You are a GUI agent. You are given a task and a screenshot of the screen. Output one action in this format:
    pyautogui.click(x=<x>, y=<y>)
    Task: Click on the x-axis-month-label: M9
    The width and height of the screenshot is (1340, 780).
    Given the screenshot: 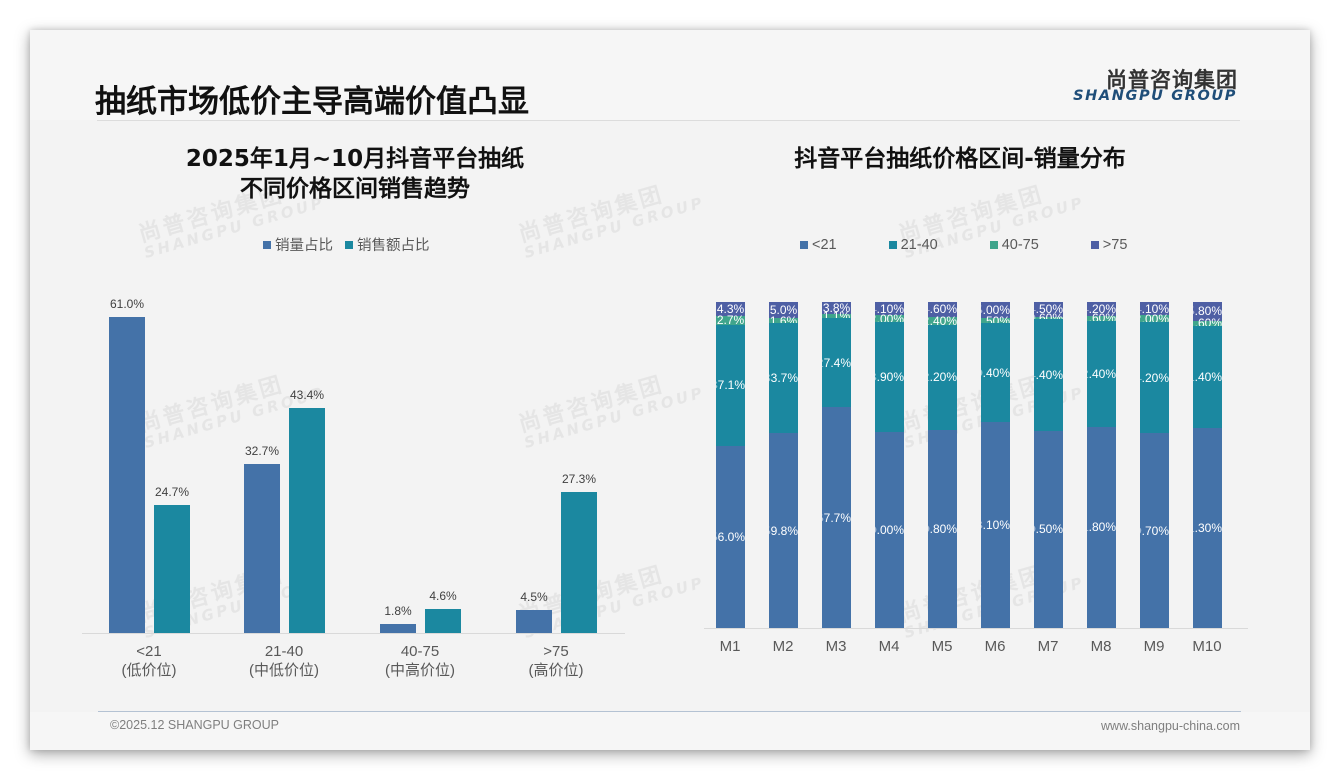 What is the action you would take?
    pyautogui.click(x=1154, y=646)
    